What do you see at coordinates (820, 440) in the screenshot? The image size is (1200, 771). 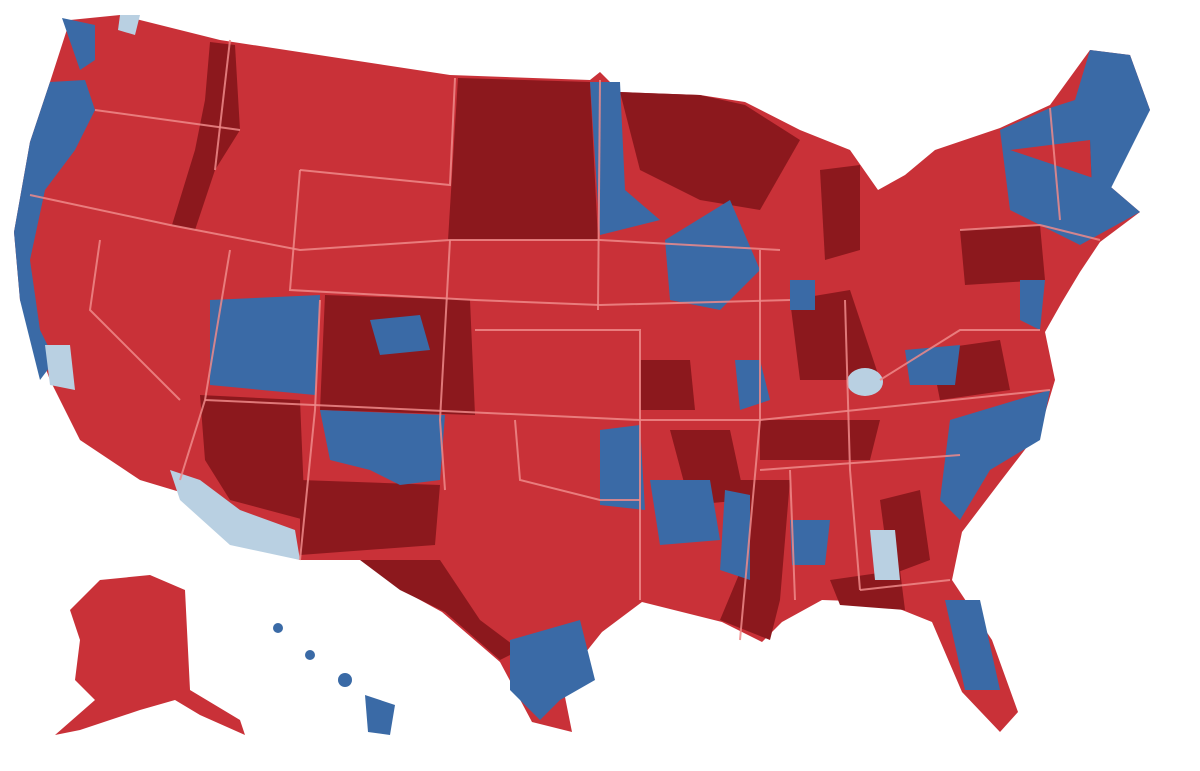 I see `kentucky-tennessee` at bounding box center [820, 440].